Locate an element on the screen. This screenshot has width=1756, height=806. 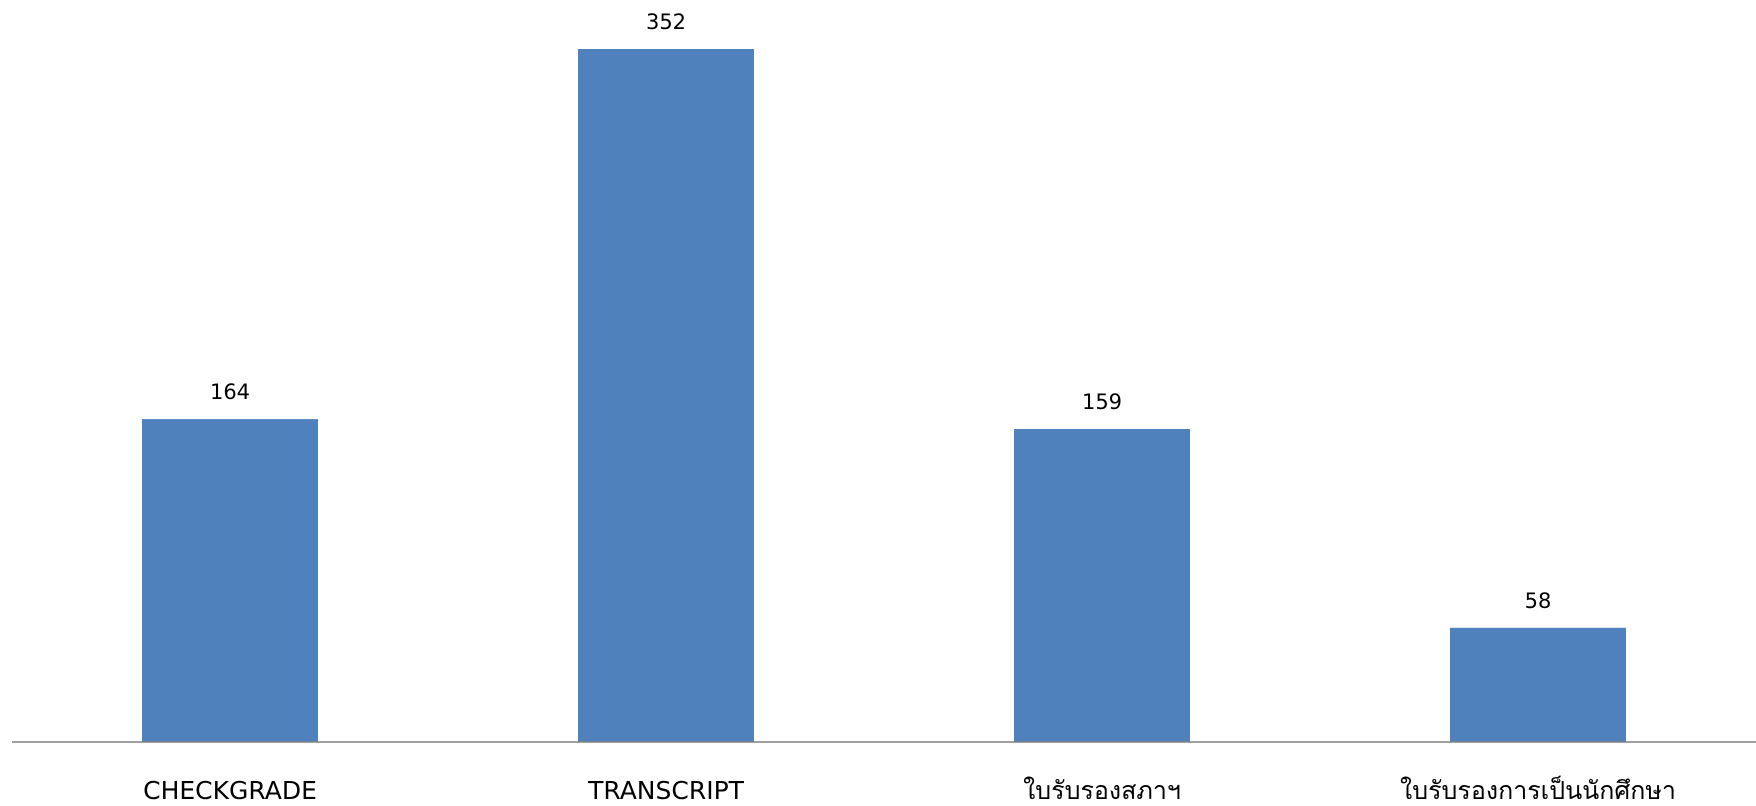
x-tick-label-2: TRANSCRIPT is located at coordinates (666, 790).